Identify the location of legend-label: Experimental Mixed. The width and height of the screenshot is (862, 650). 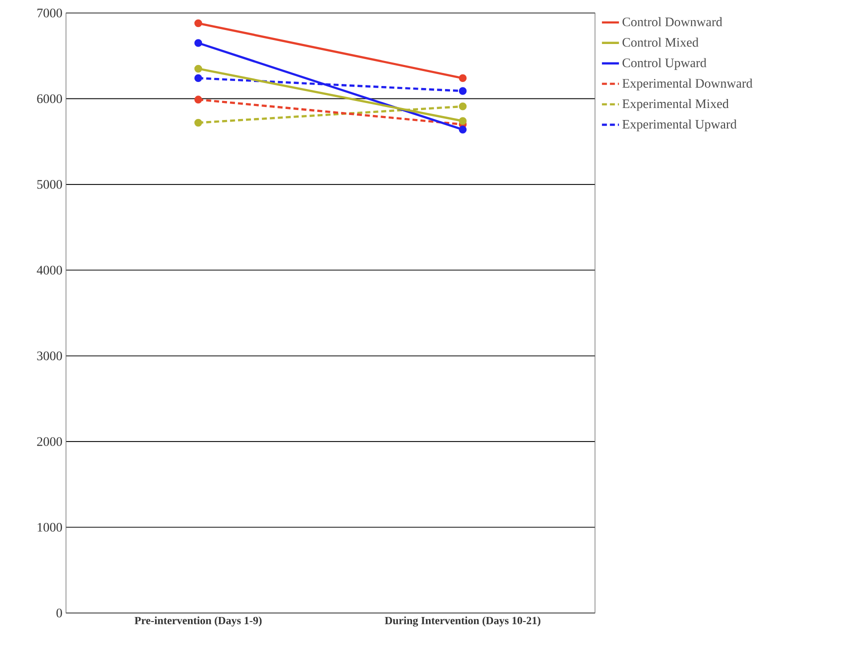
(675, 105).